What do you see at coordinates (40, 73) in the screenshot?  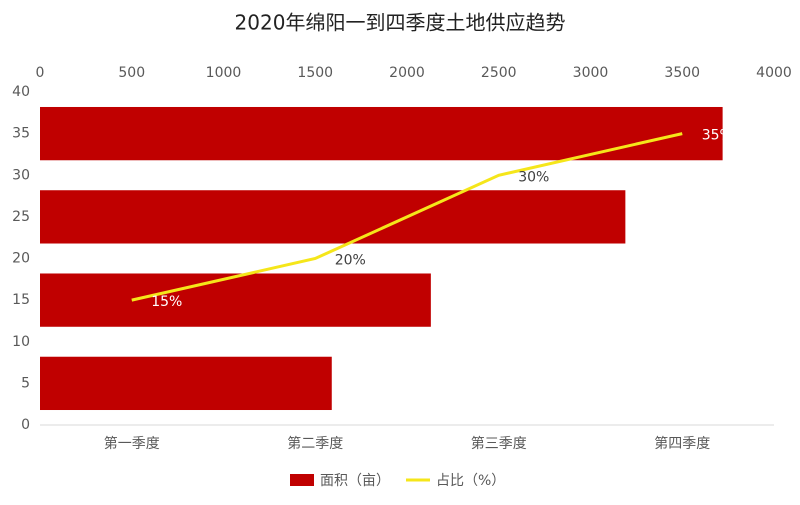 I see `x-top-tick-label: 0` at bounding box center [40, 73].